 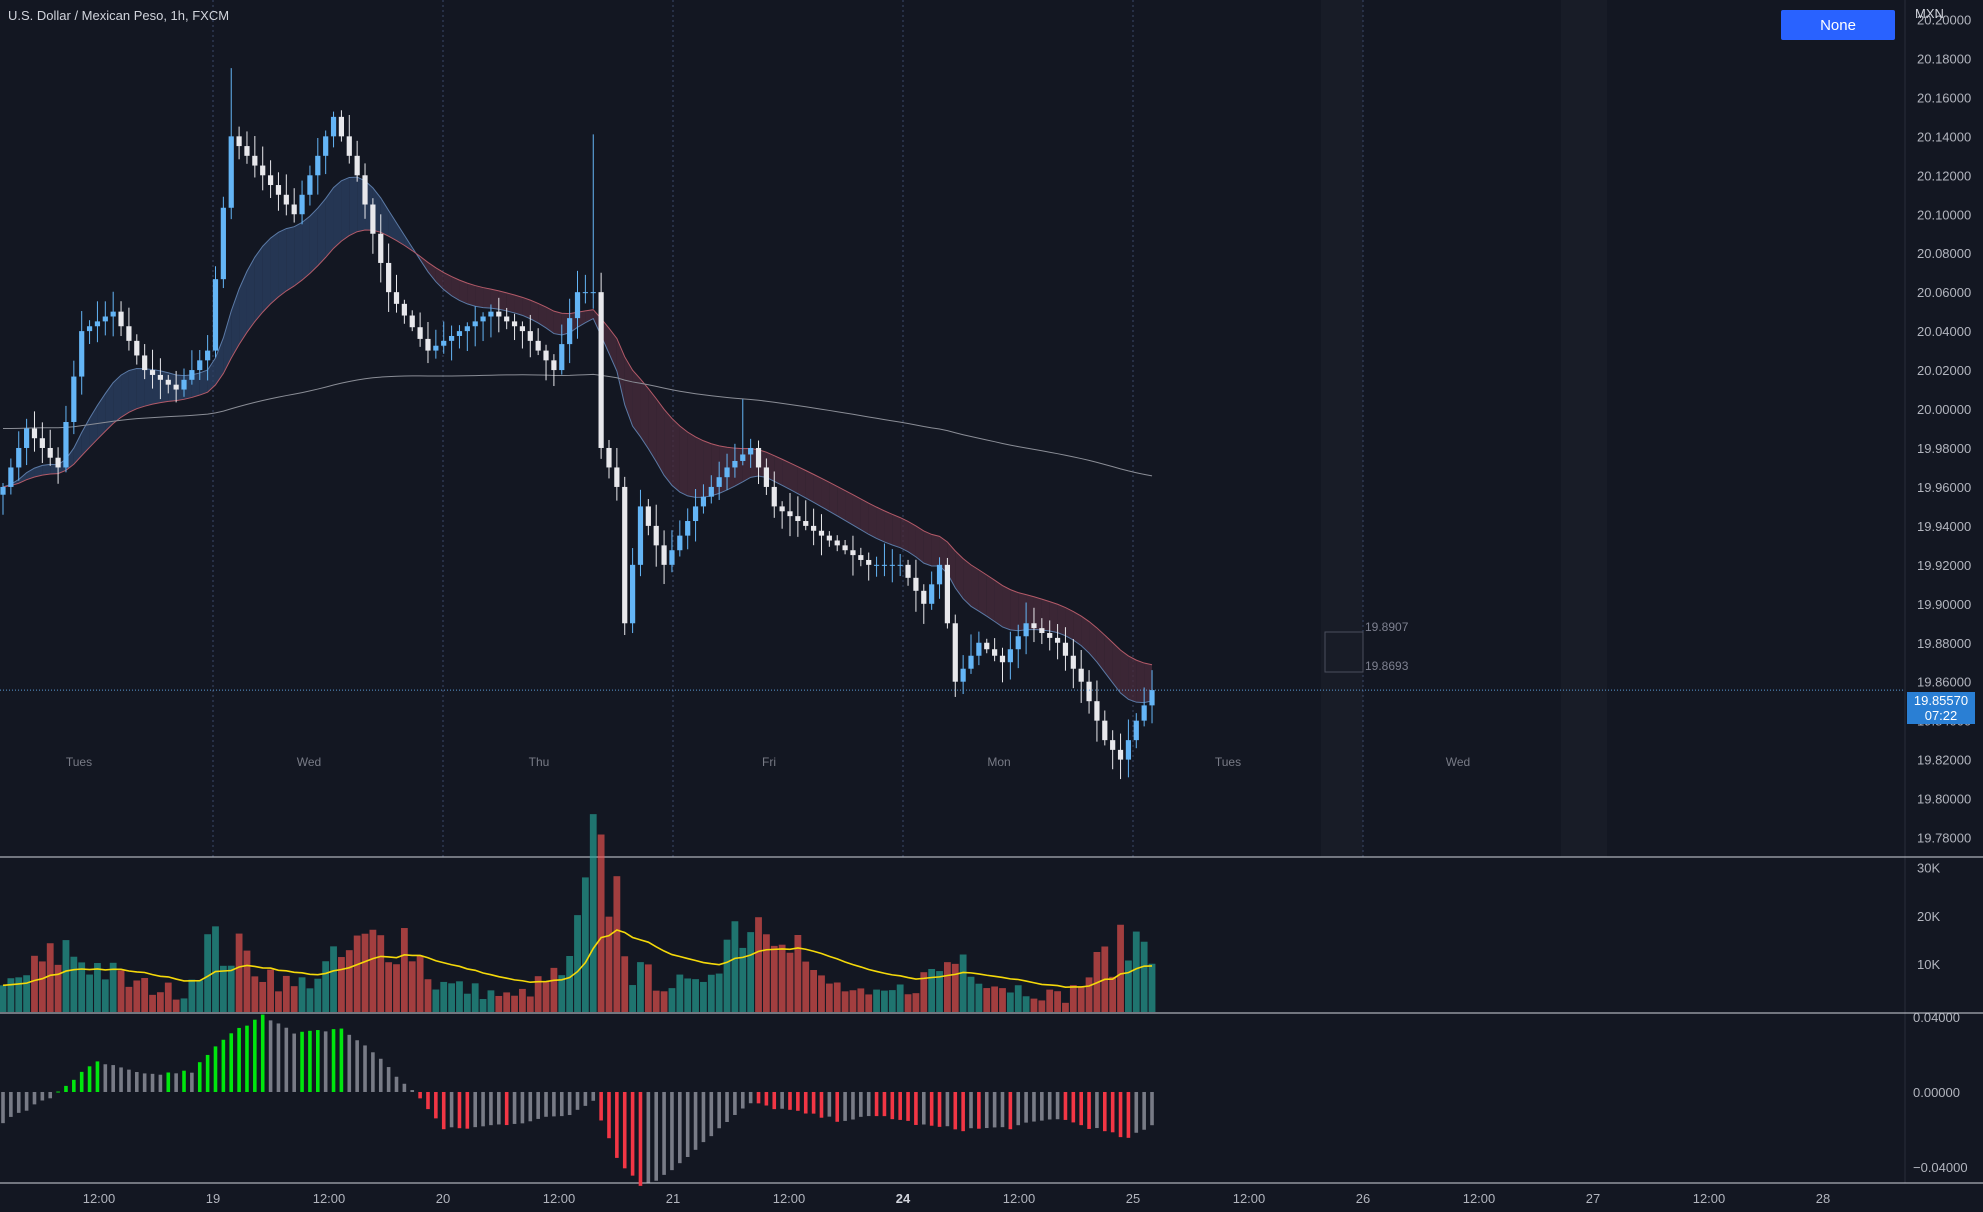 What do you see at coordinates (1944, 19) in the screenshot?
I see `price-tick-label: 20.20000` at bounding box center [1944, 19].